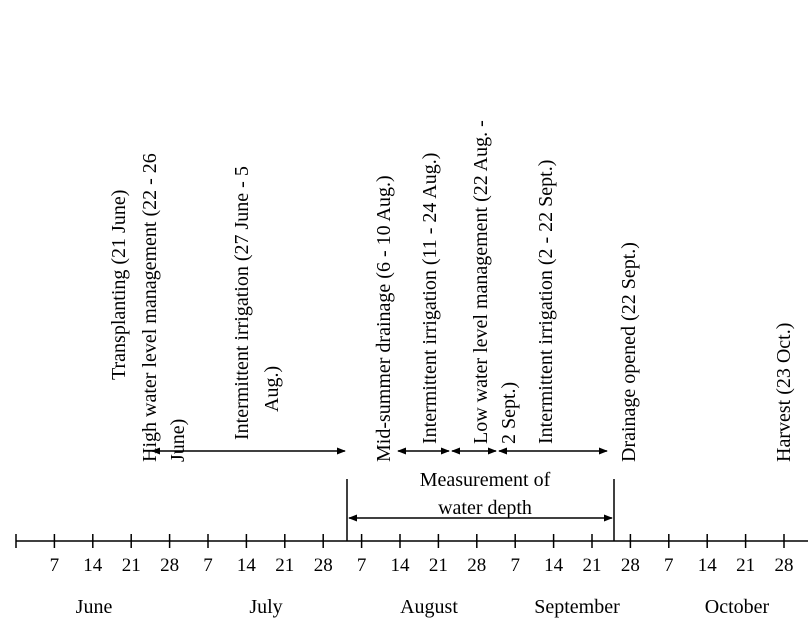 The width and height of the screenshot is (811, 624). Describe the element at coordinates (242, 303) in the screenshot. I see `event-intermittent1-line1: Intermittent irrigation (27 June - 5` at that location.